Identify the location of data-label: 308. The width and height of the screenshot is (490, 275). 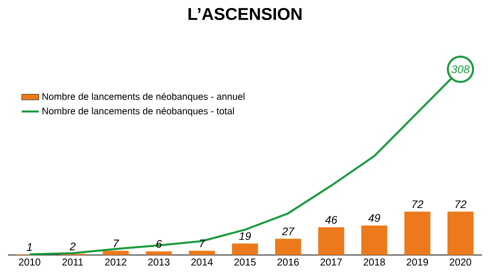
(461, 69).